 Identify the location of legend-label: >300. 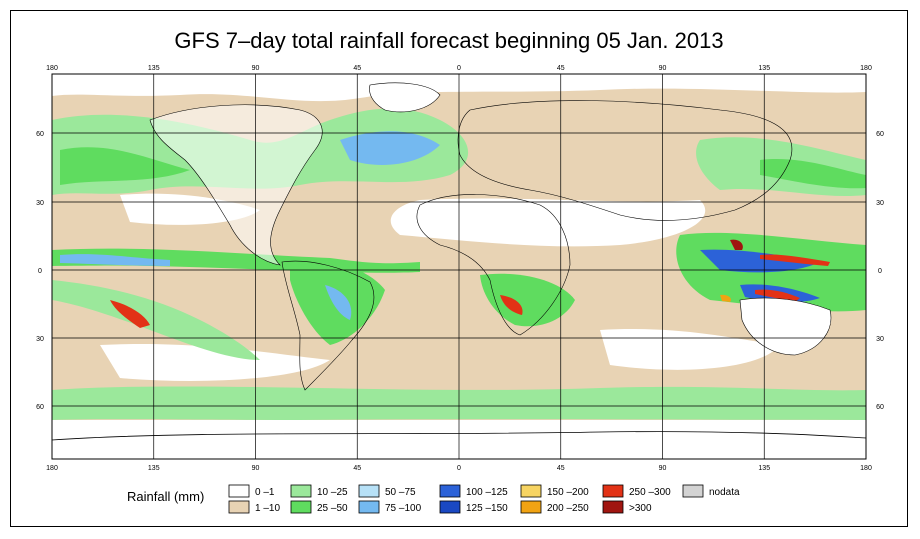
(640, 508).